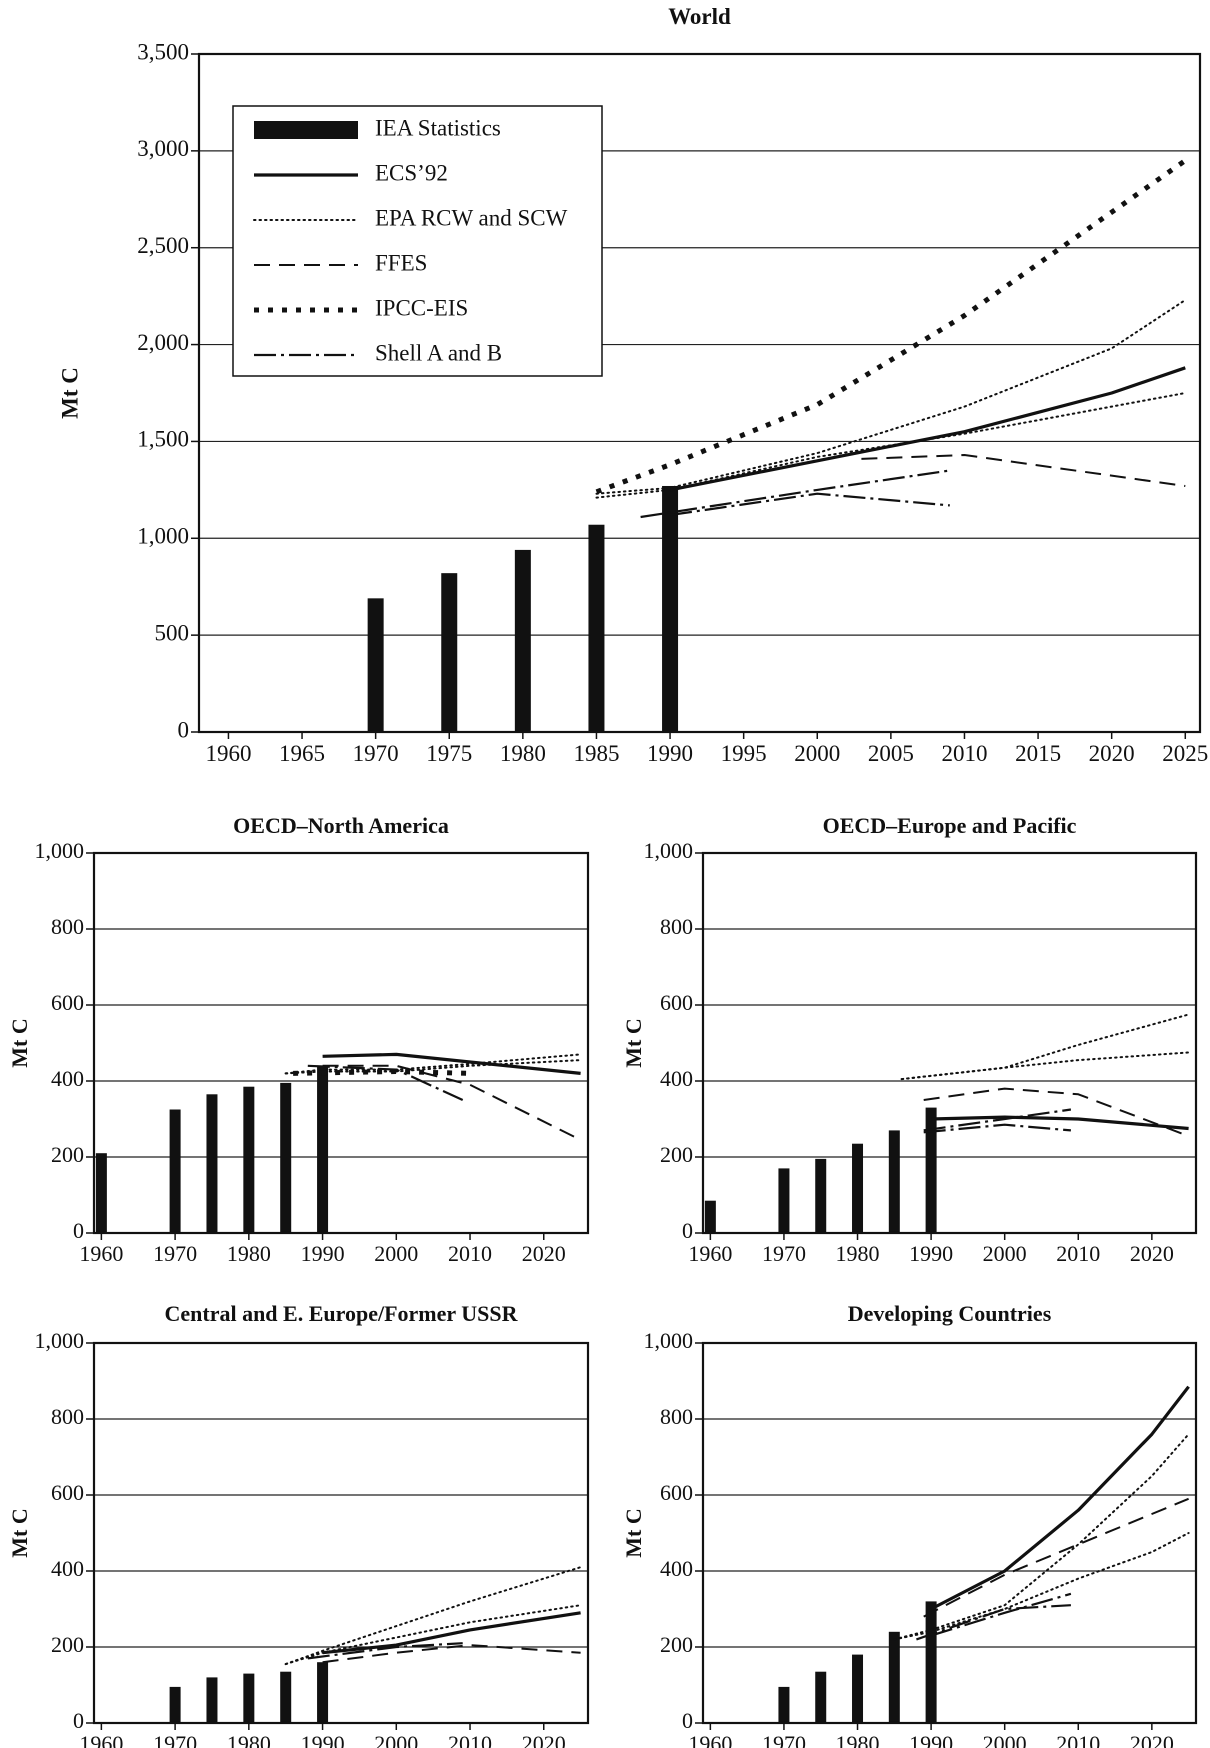 The width and height of the screenshot is (1210, 1748). I want to click on panel-title: World, so click(699, 16).